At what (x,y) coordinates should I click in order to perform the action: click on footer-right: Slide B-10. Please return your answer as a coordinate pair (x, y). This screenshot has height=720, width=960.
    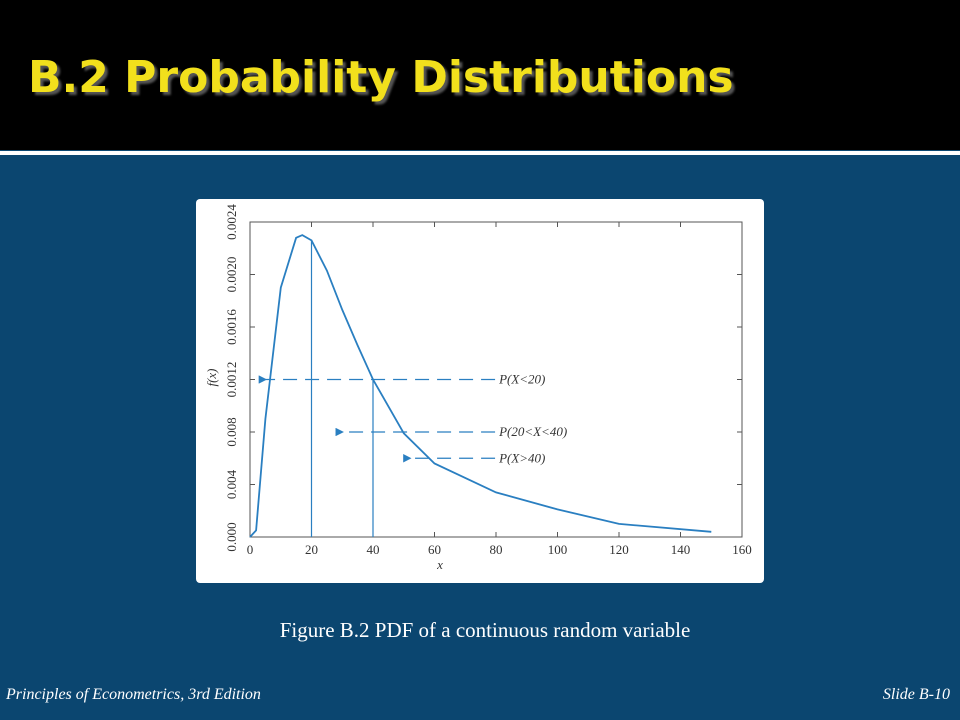
    Looking at the image, I should click on (916, 694).